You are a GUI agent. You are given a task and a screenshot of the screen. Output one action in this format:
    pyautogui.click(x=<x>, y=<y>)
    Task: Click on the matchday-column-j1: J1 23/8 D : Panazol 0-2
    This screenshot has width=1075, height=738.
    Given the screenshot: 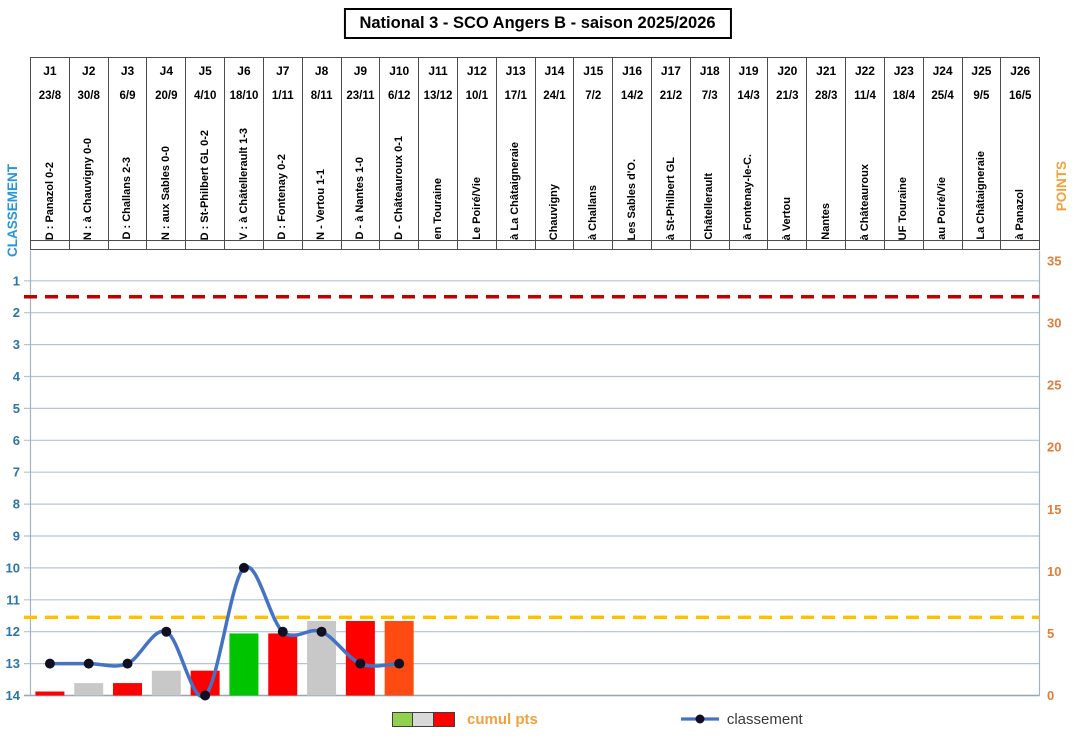 What is the action you would take?
    pyautogui.click(x=50, y=153)
    